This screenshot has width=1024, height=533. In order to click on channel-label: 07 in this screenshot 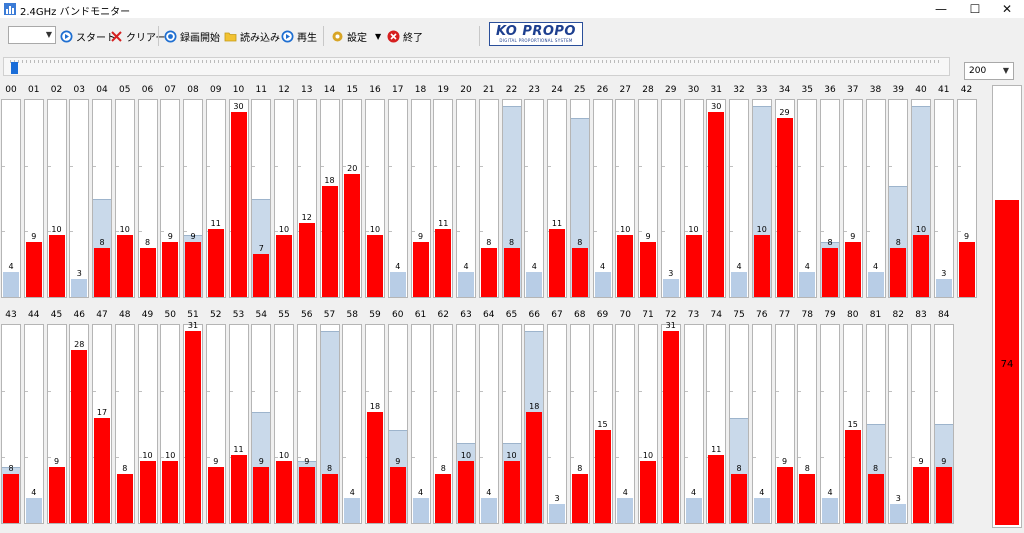, I will do `click(170, 90)`.